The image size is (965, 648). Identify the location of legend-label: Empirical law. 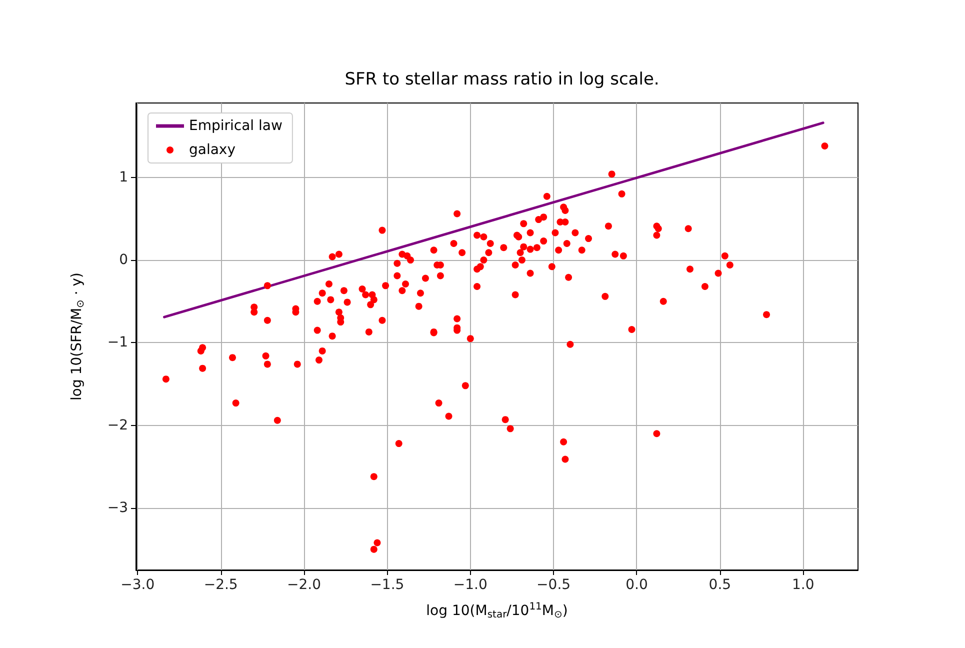
(235, 126).